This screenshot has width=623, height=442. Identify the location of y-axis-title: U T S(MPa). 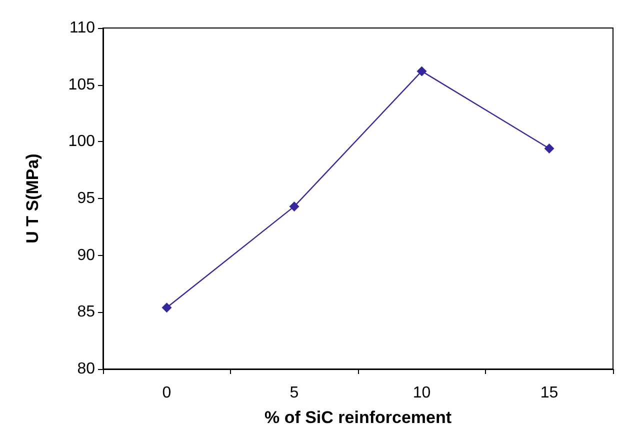
(32, 199).